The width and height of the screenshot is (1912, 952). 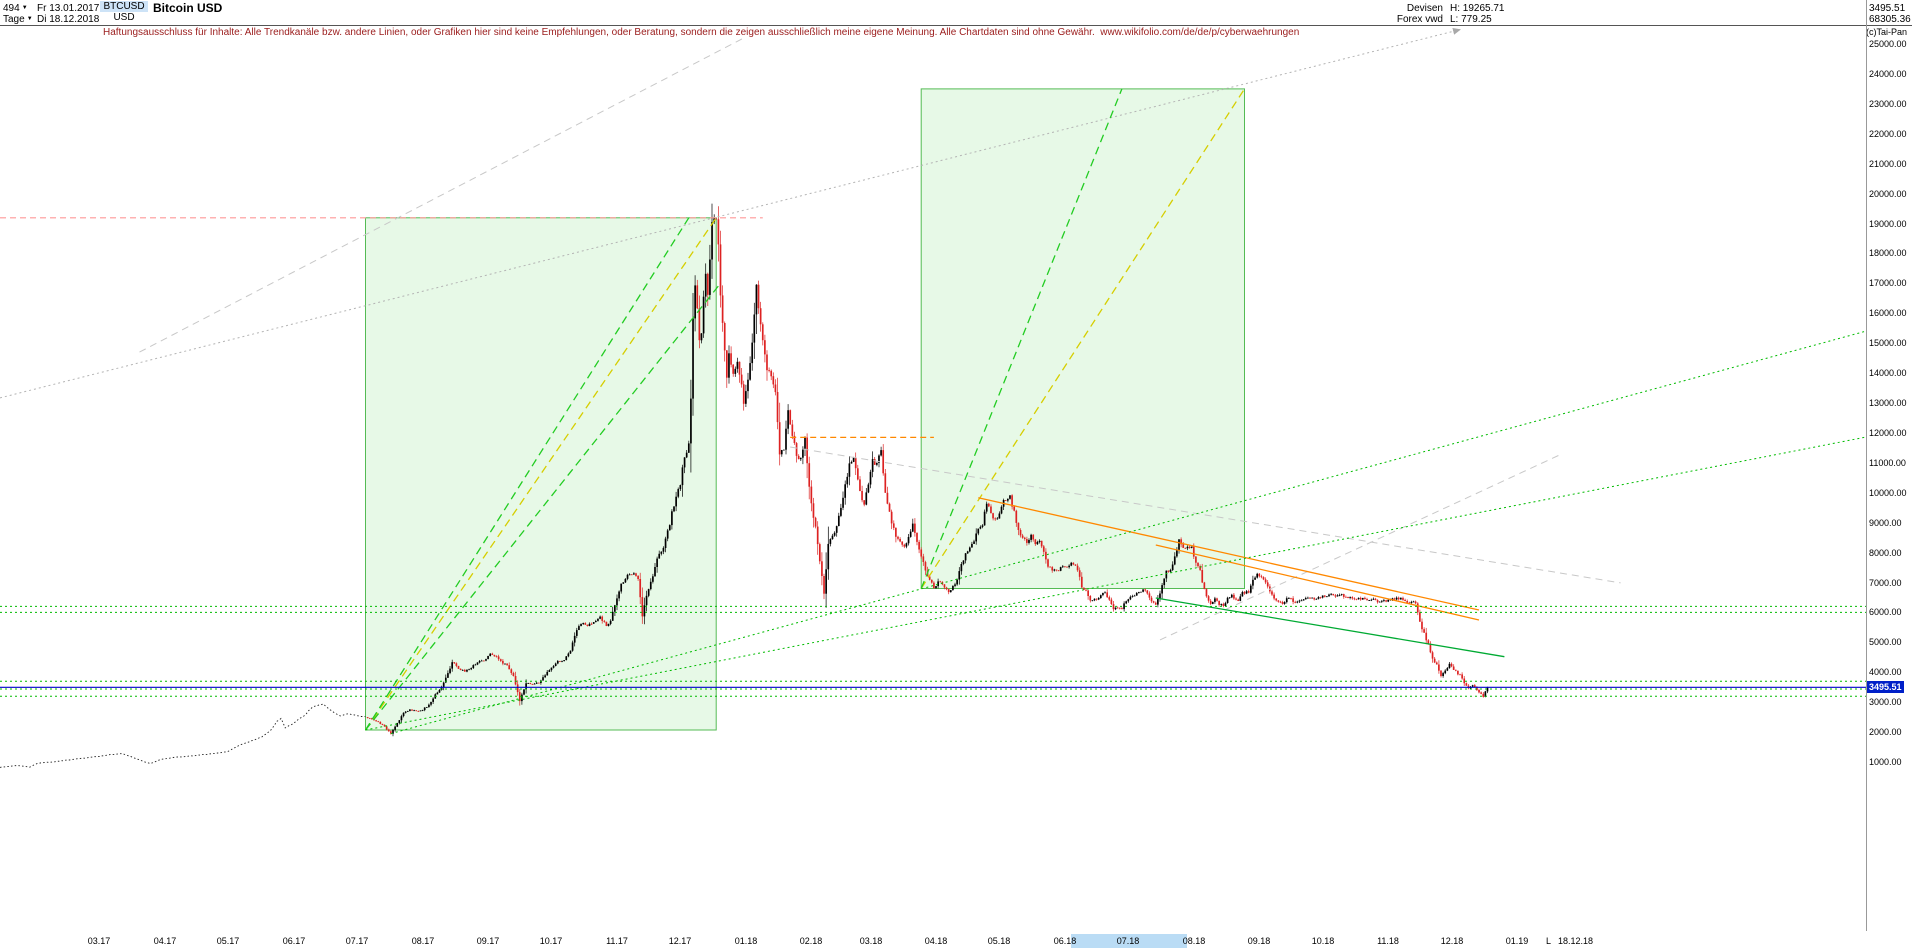 What do you see at coordinates (1194, 941) in the screenshot?
I see `x-axis-label: 08.18` at bounding box center [1194, 941].